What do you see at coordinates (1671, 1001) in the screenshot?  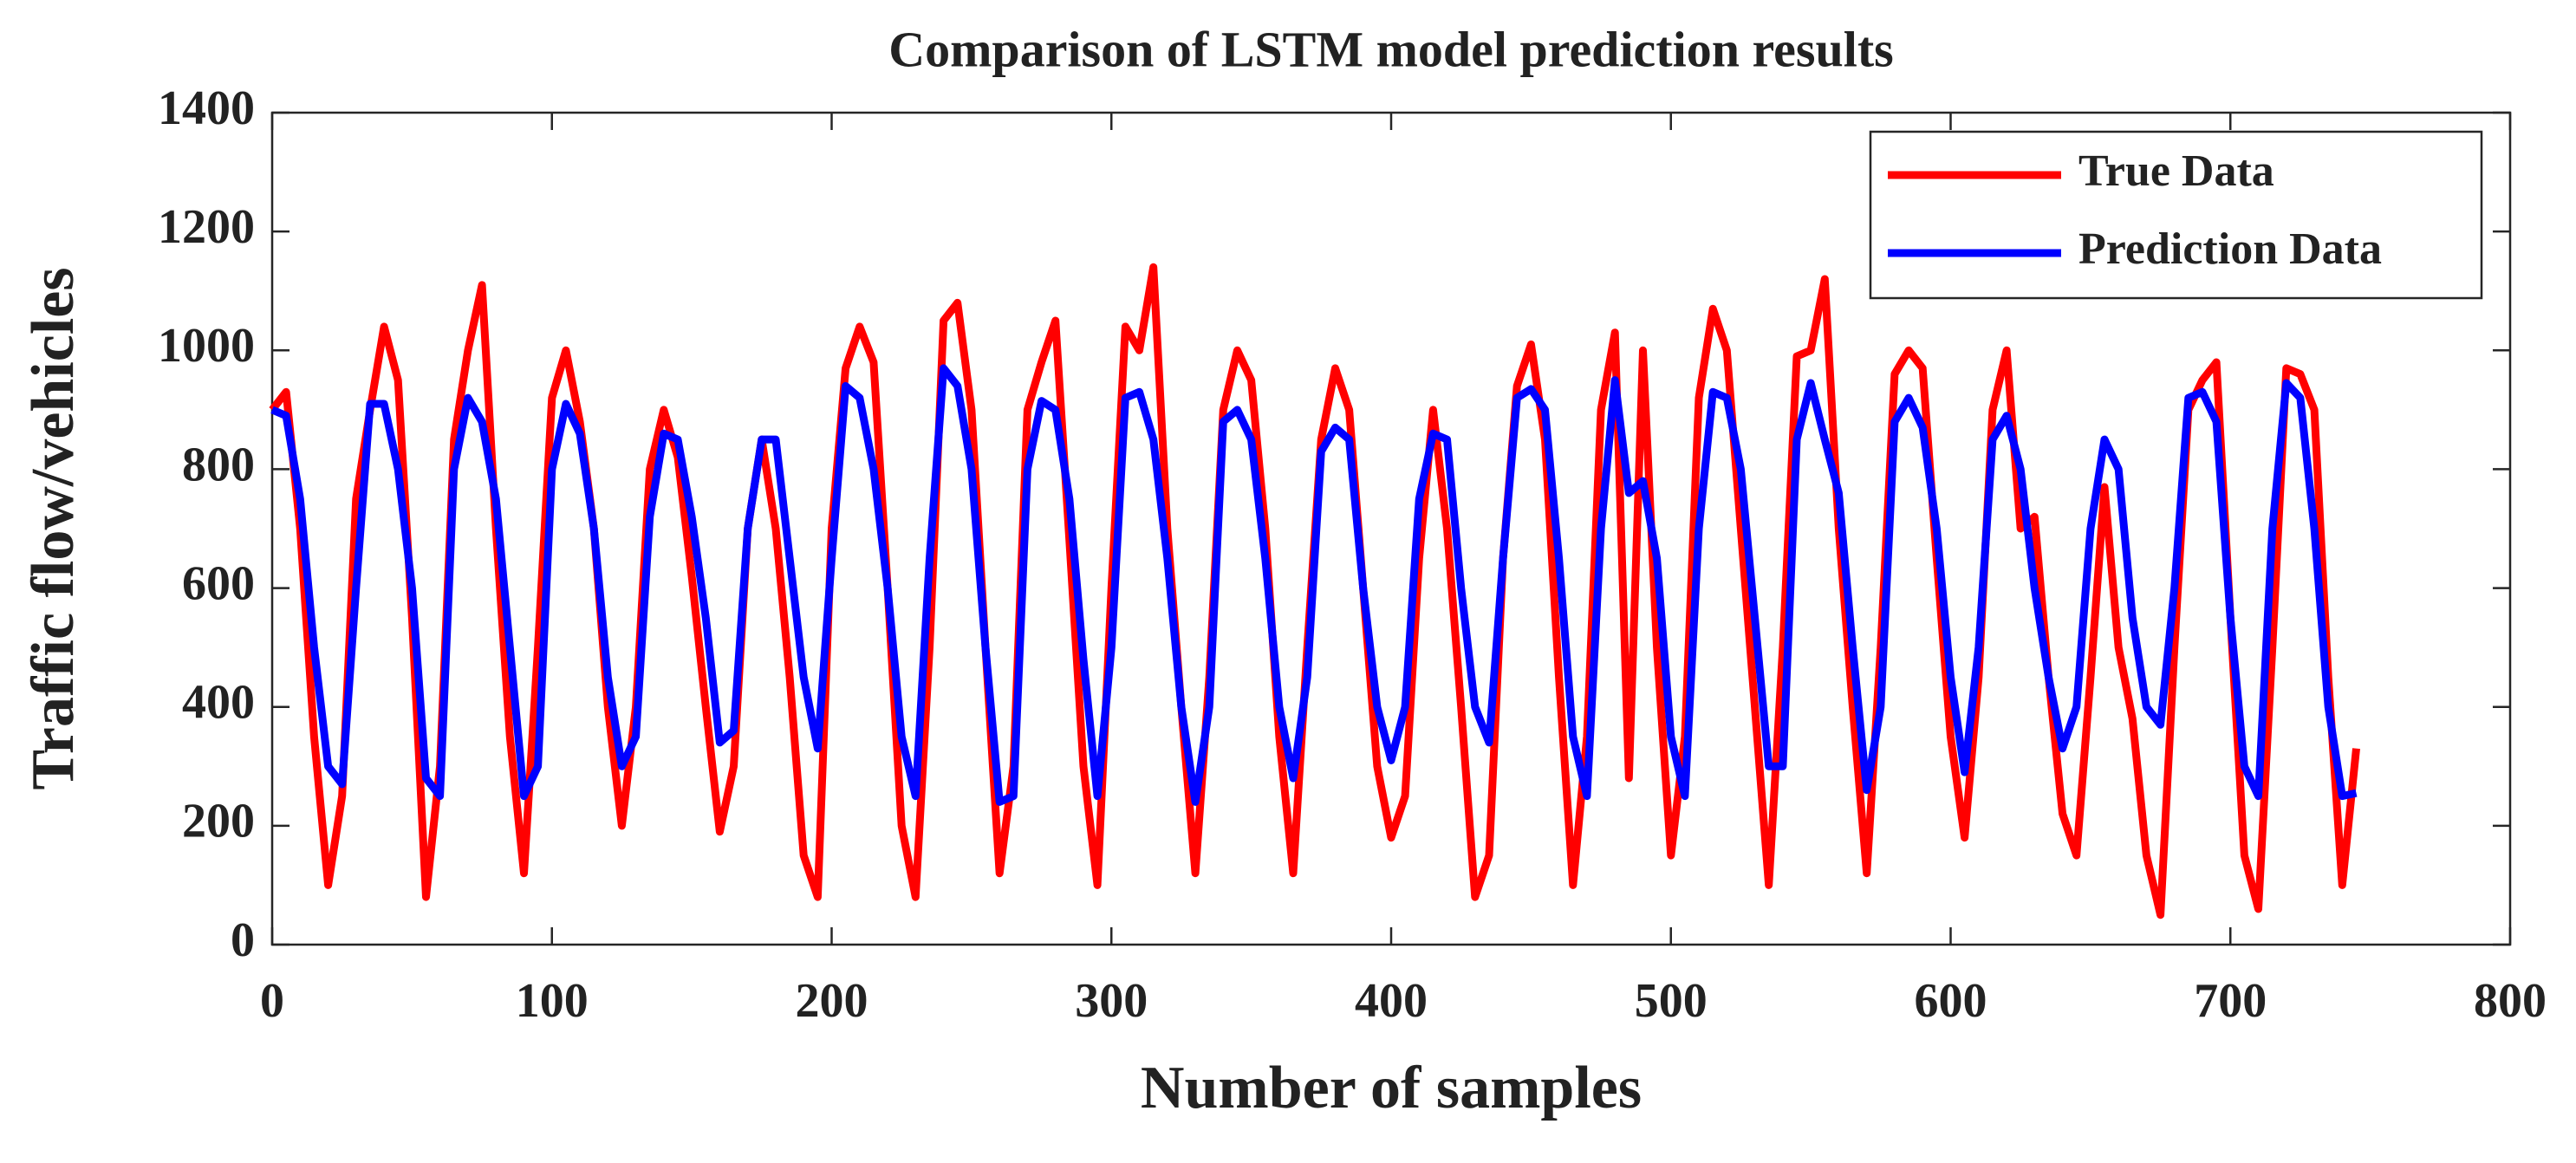 I see `x-tick-label: 500` at bounding box center [1671, 1001].